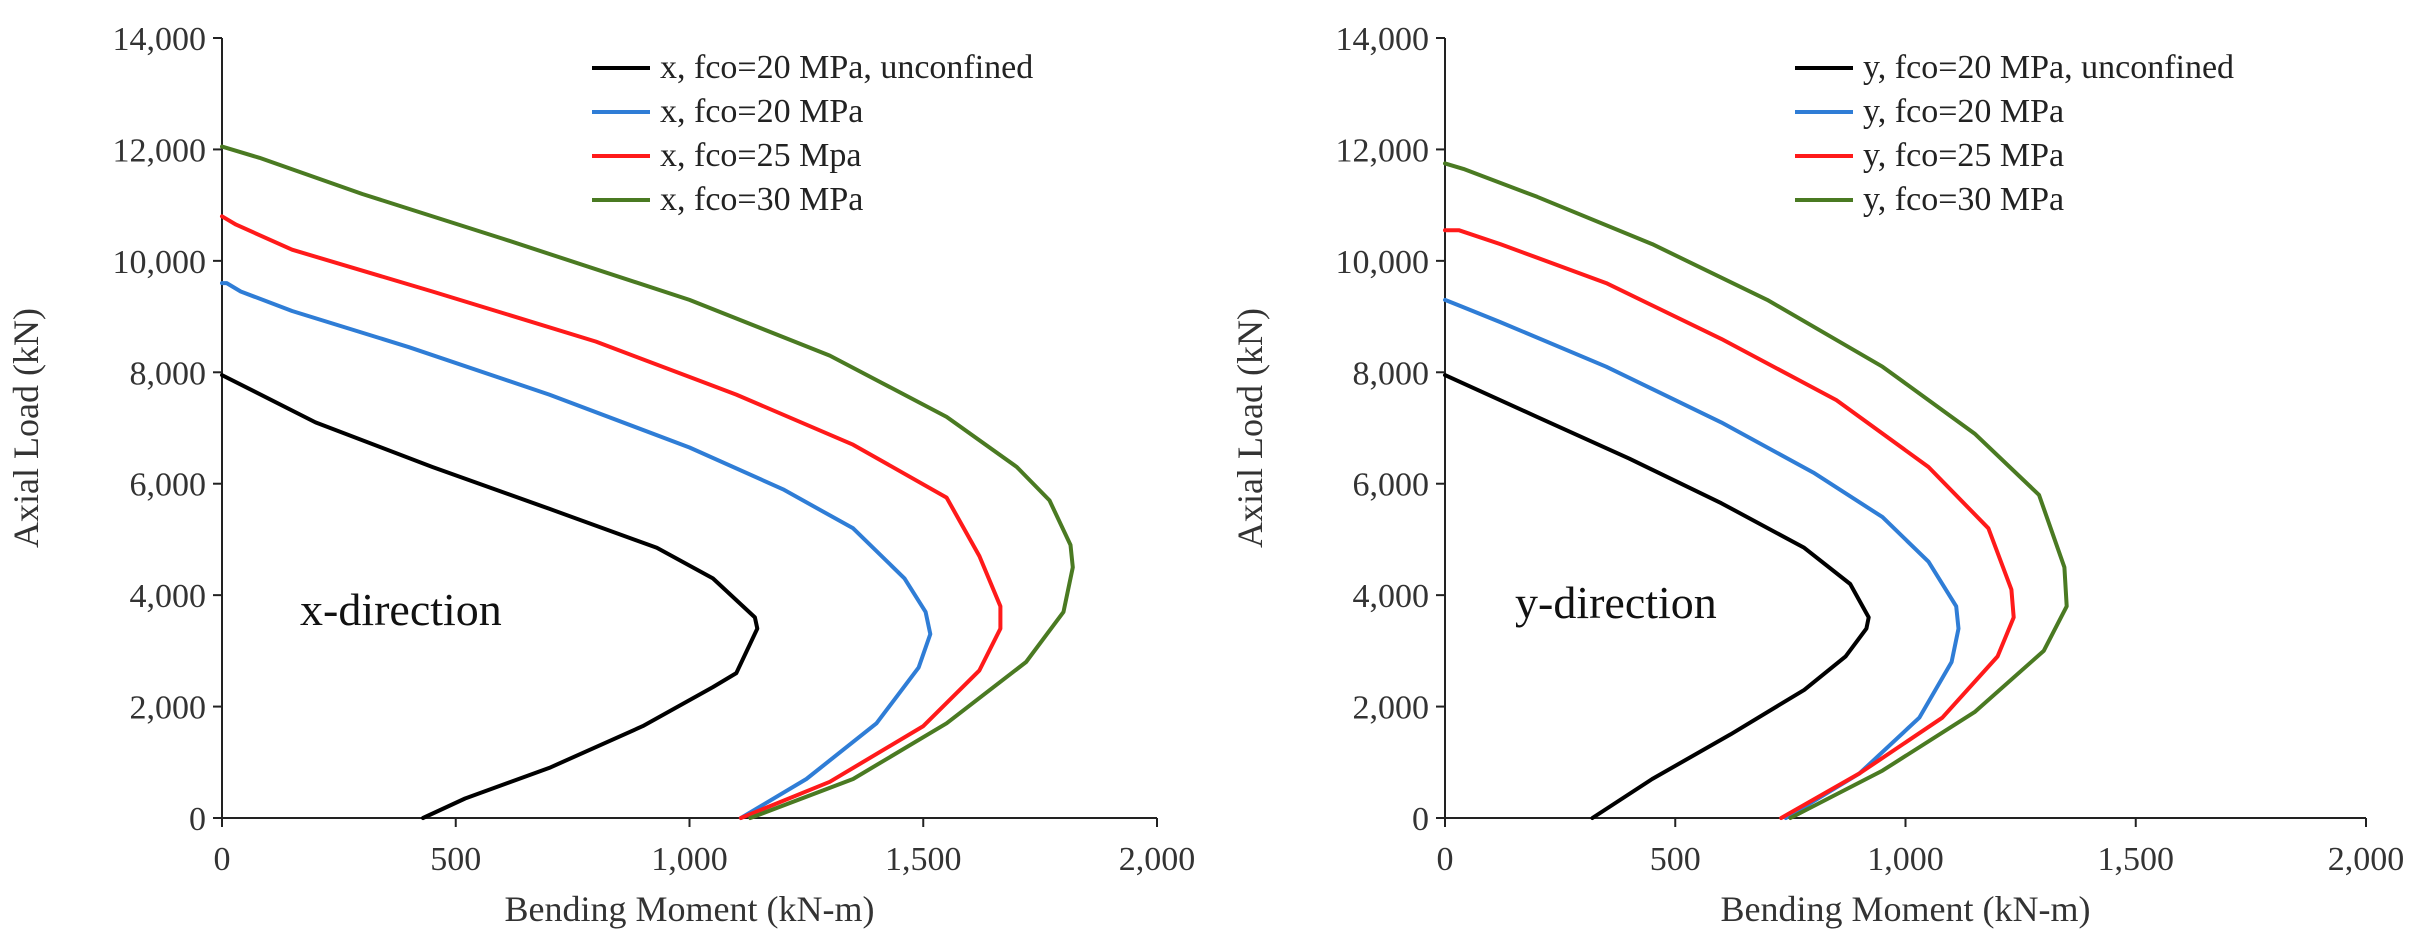 The width and height of the screenshot is (2420, 951). I want to click on legend-label: x, fco=25 Mpa, so click(760, 155).